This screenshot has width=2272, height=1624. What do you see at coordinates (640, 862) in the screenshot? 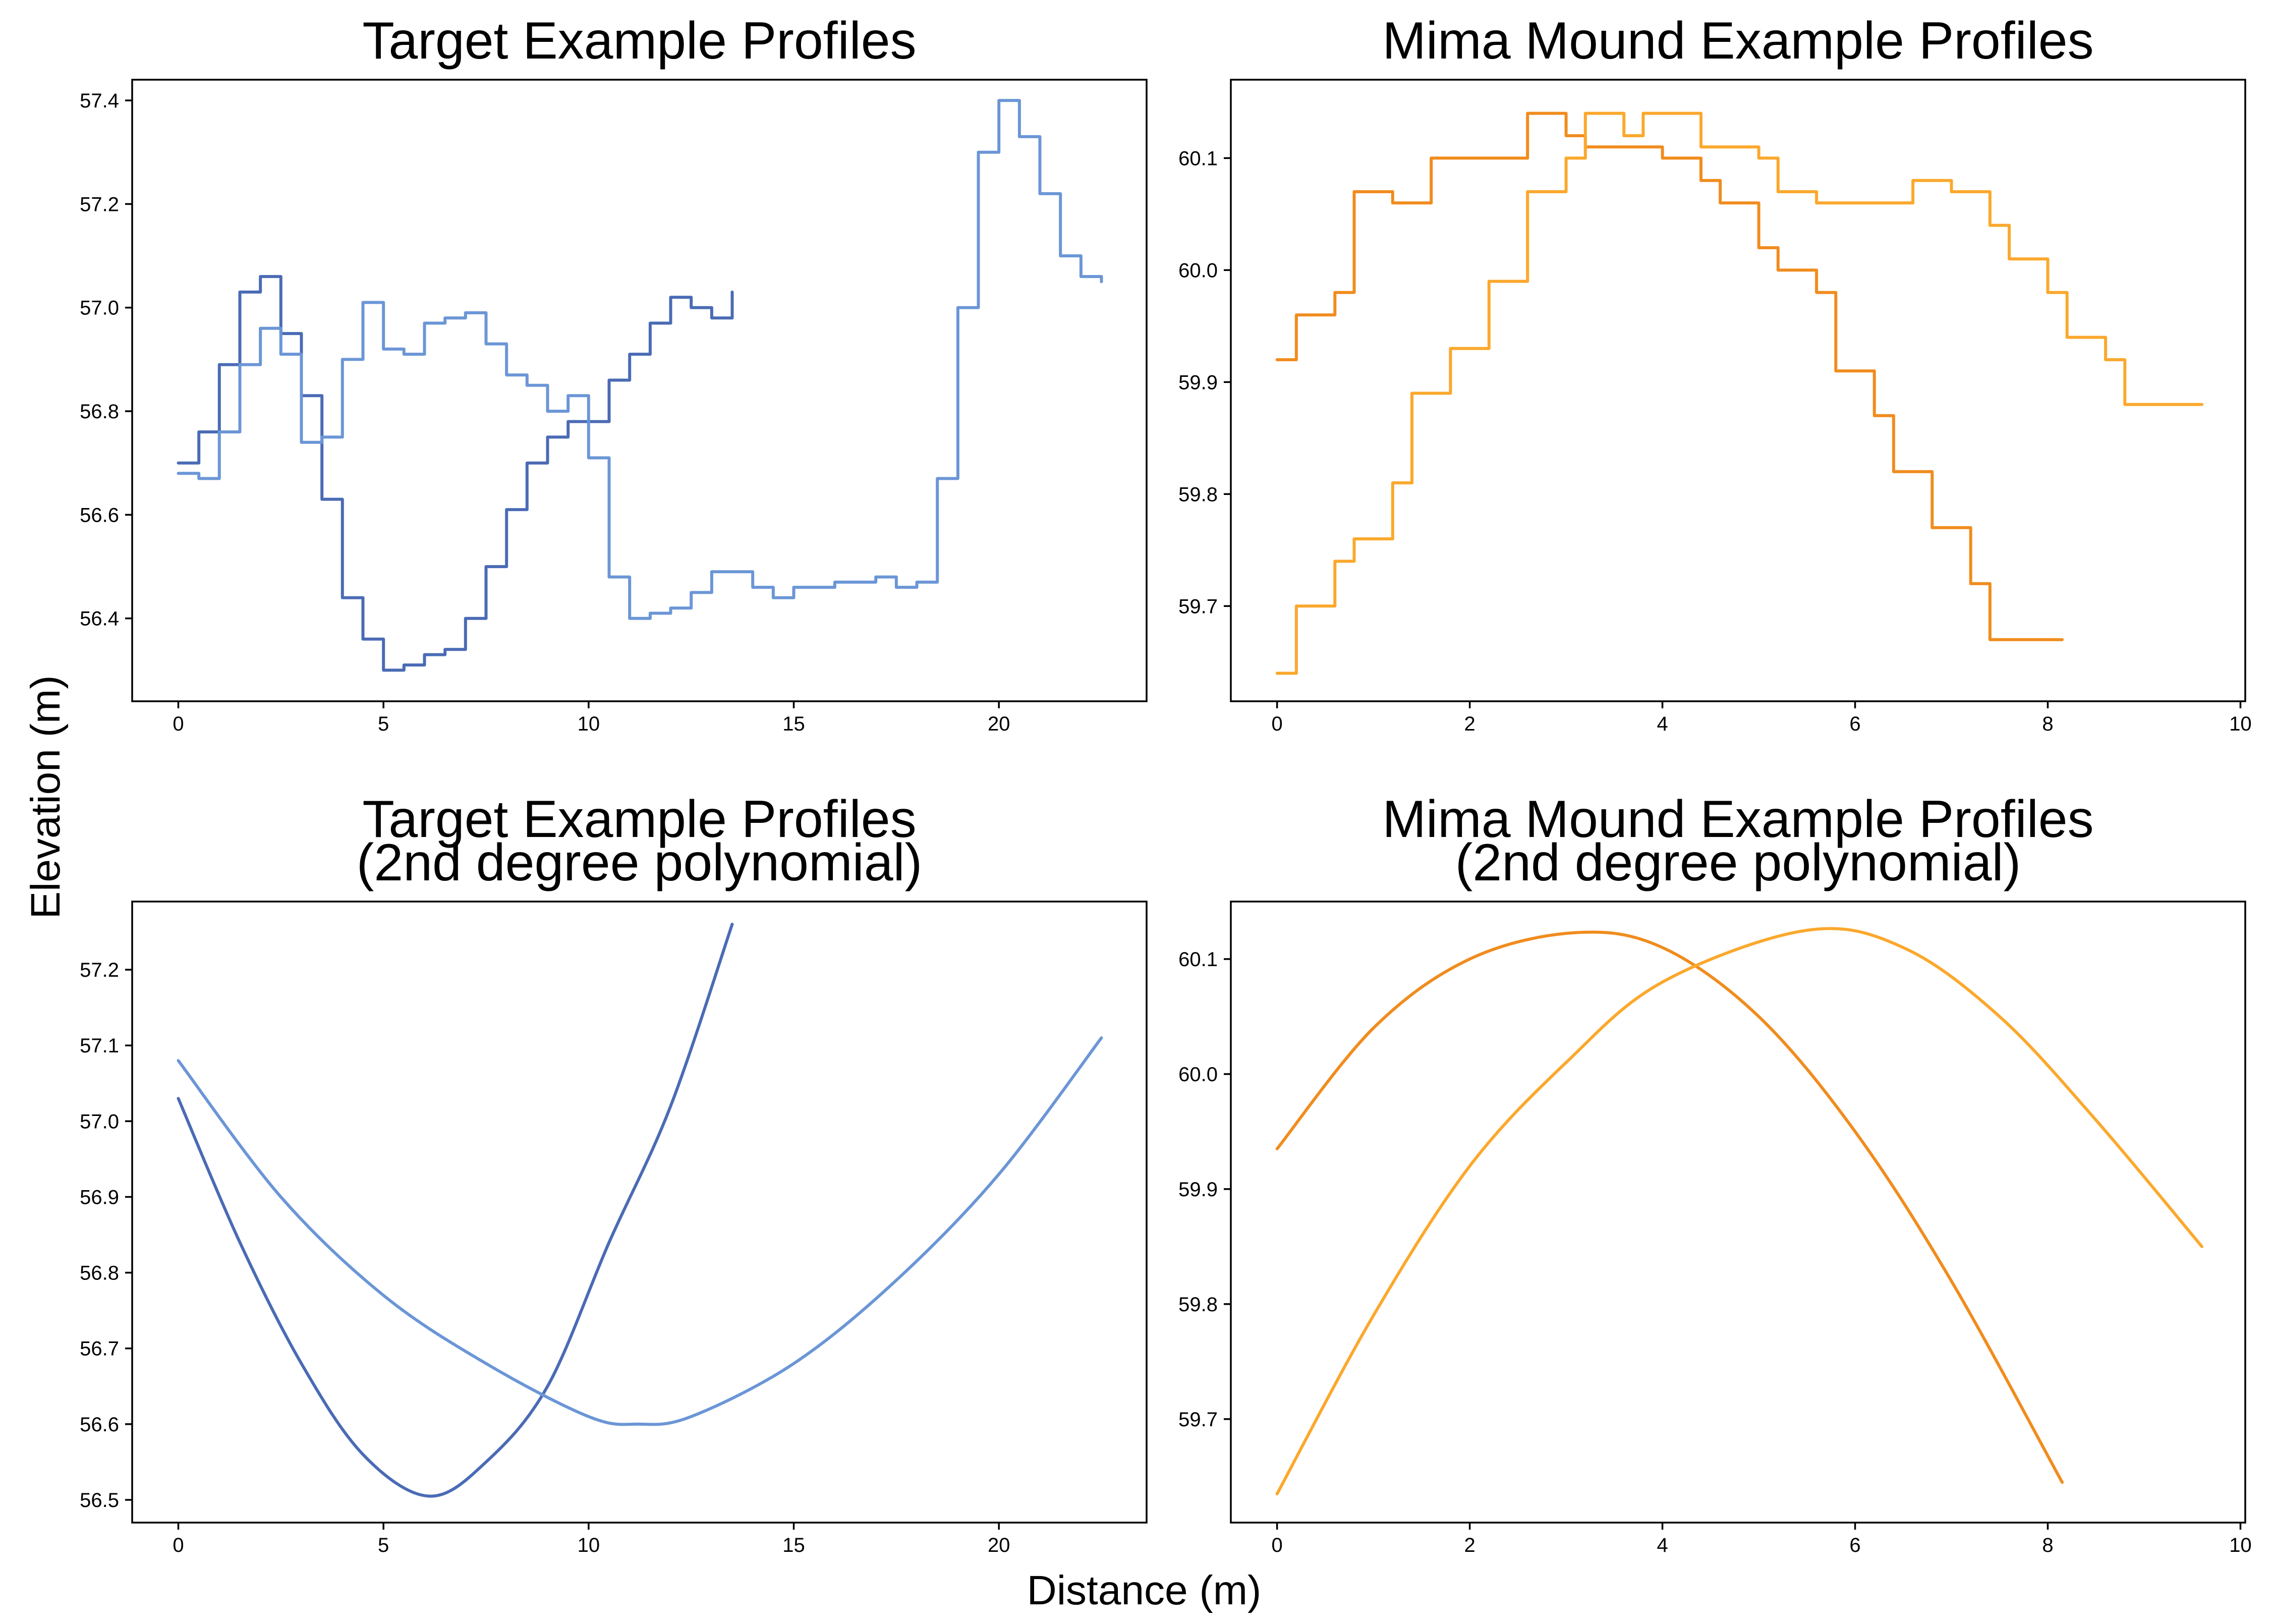
I see `panel-title-target-polyfit-line-2: (2nd degree polynomial)` at bounding box center [640, 862].